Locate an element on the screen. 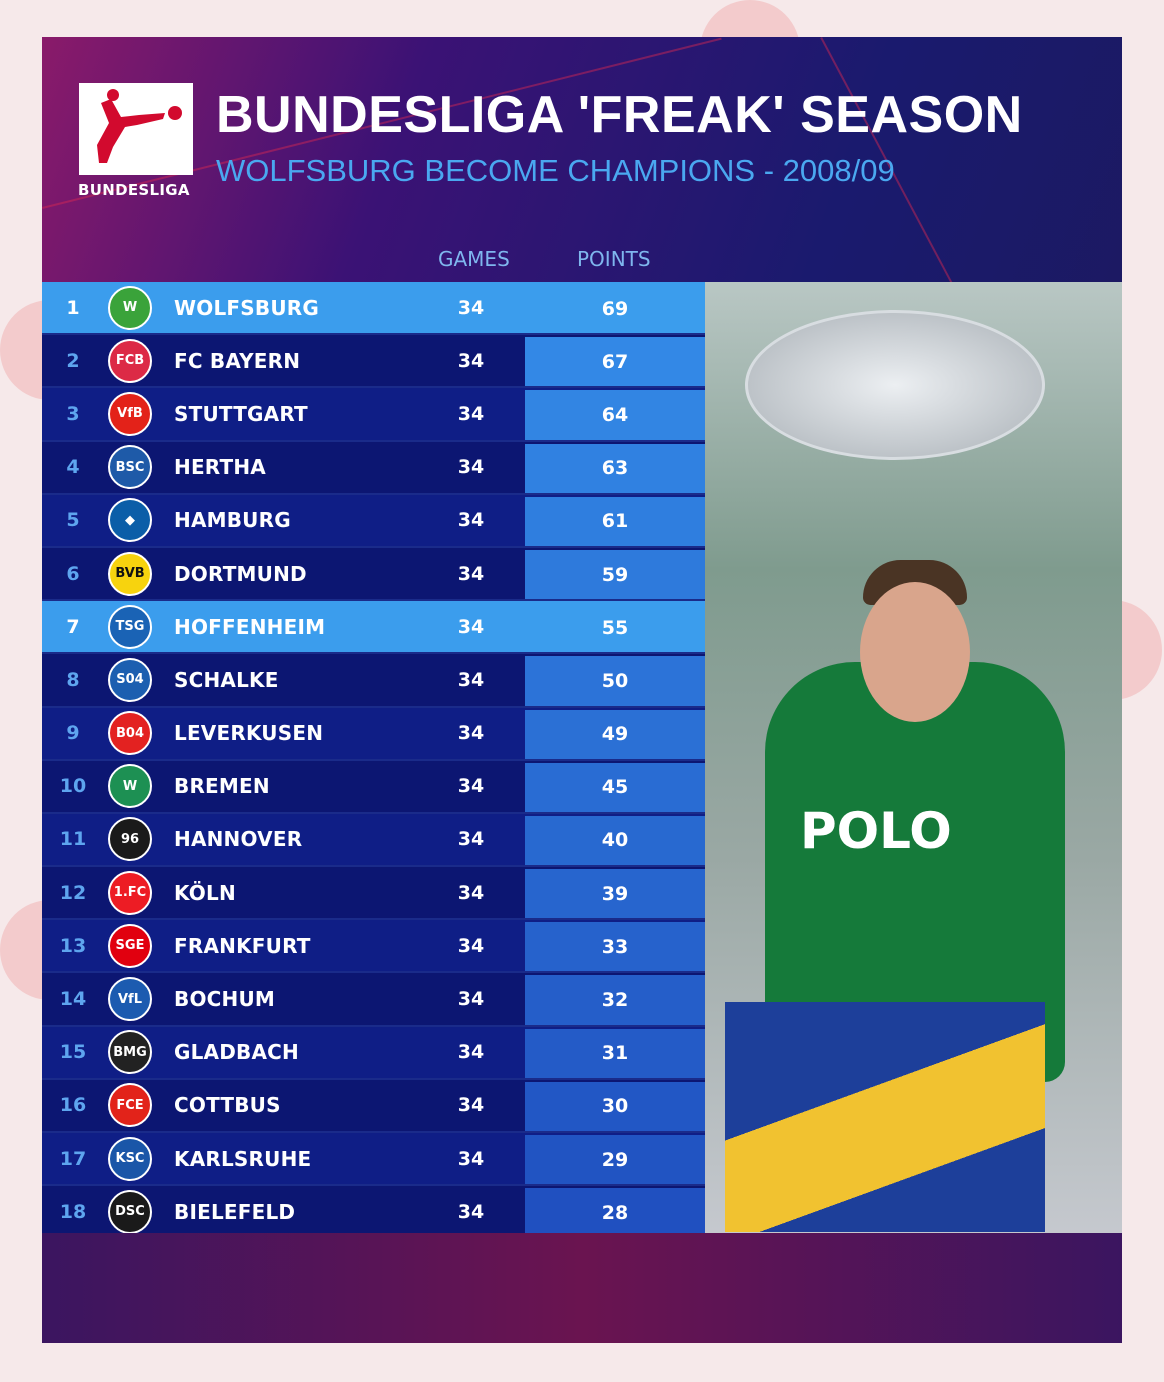  team-name: LEVERKUSEN is located at coordinates (249, 733).